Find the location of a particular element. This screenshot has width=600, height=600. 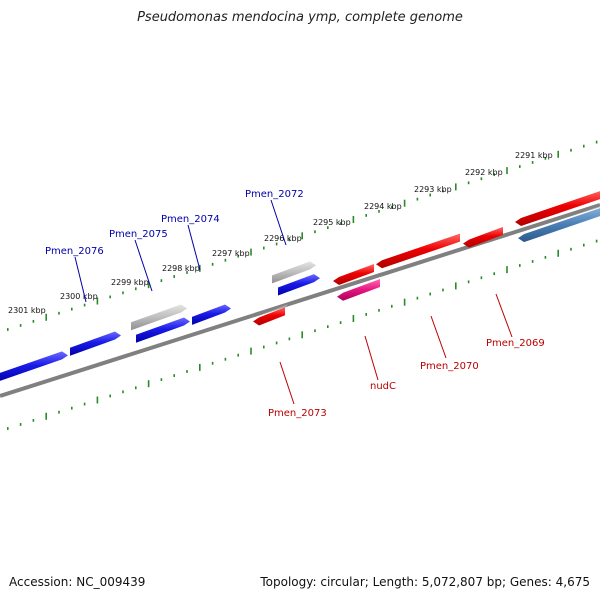

gene-steel-1-bevel is located at coordinates (562, 220).